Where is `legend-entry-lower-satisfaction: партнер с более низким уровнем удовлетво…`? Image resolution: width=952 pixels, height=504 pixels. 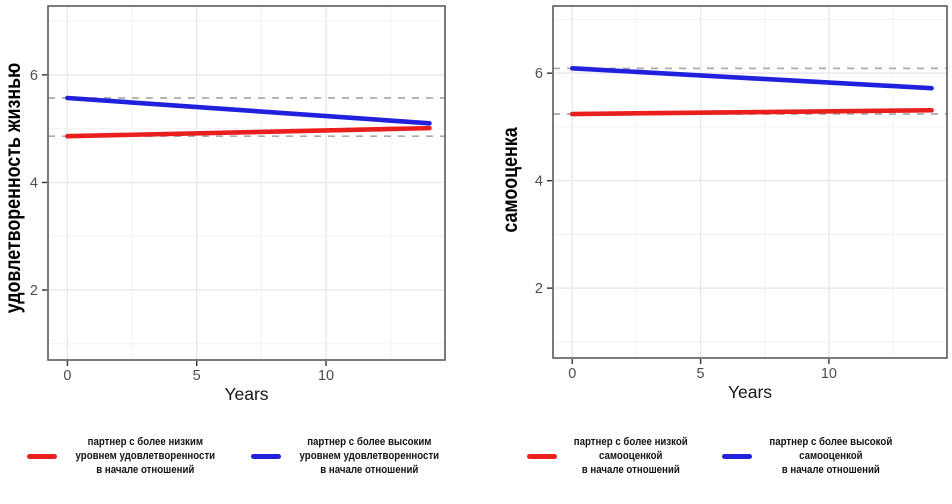 legend-entry-lower-satisfaction: партнер с более низким уровнем удовлетво… is located at coordinates (126, 457).